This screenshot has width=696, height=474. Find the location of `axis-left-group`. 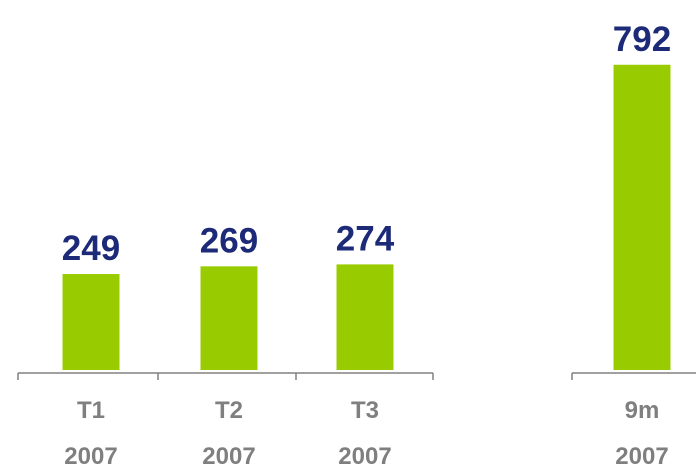

axis-left-group is located at coordinates (225, 376).